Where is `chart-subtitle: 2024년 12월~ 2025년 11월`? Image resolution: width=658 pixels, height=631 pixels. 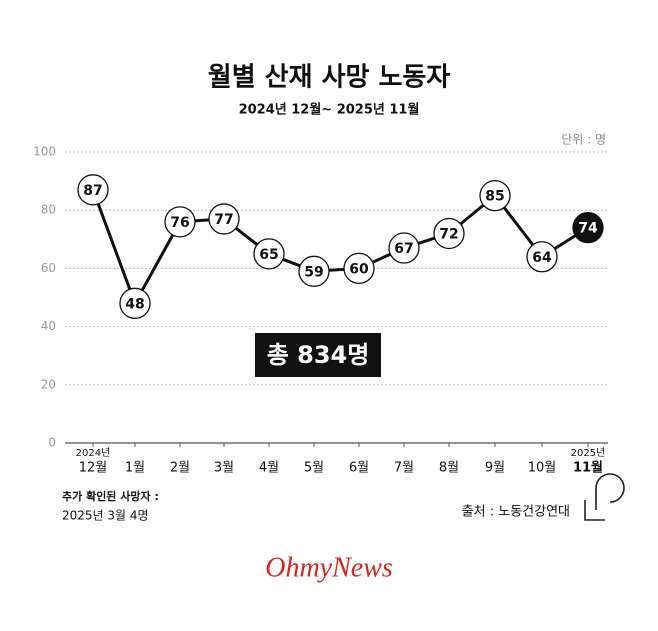
chart-subtitle: 2024년 12월~ 2025년 11월 is located at coordinates (329, 110).